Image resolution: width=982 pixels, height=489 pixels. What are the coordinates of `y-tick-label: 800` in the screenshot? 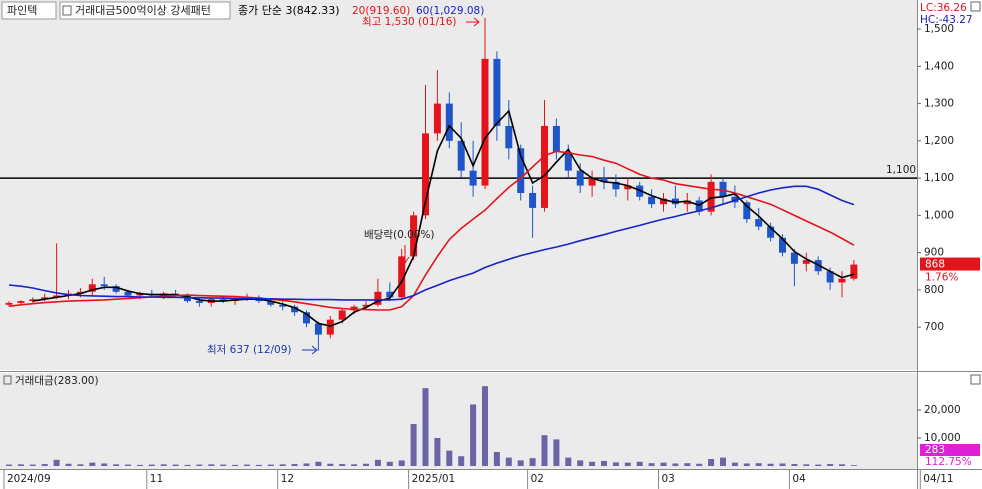 It's located at (934, 290).